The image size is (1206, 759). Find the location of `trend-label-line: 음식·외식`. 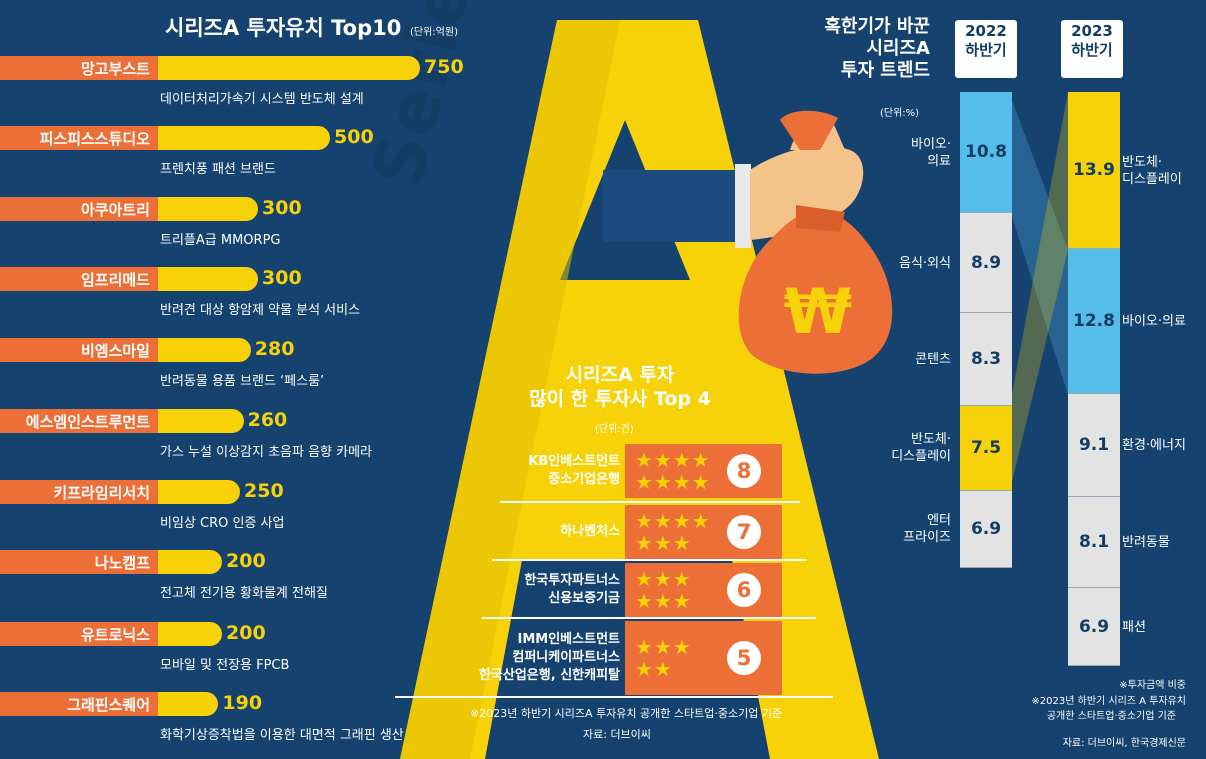

trend-label-line: 음식·외식 is located at coordinates (925, 263).